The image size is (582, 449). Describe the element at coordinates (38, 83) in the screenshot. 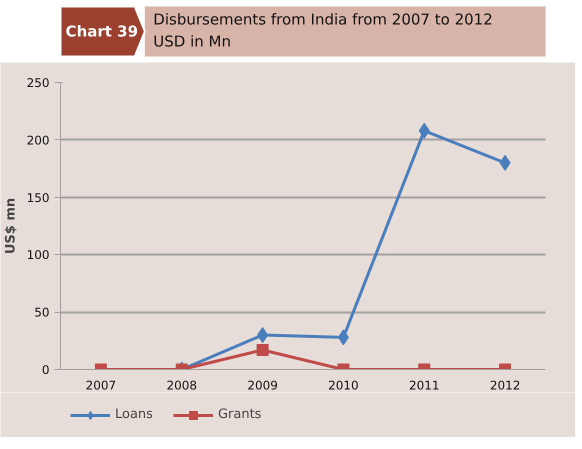

I see `y-tick-label: 250` at that location.